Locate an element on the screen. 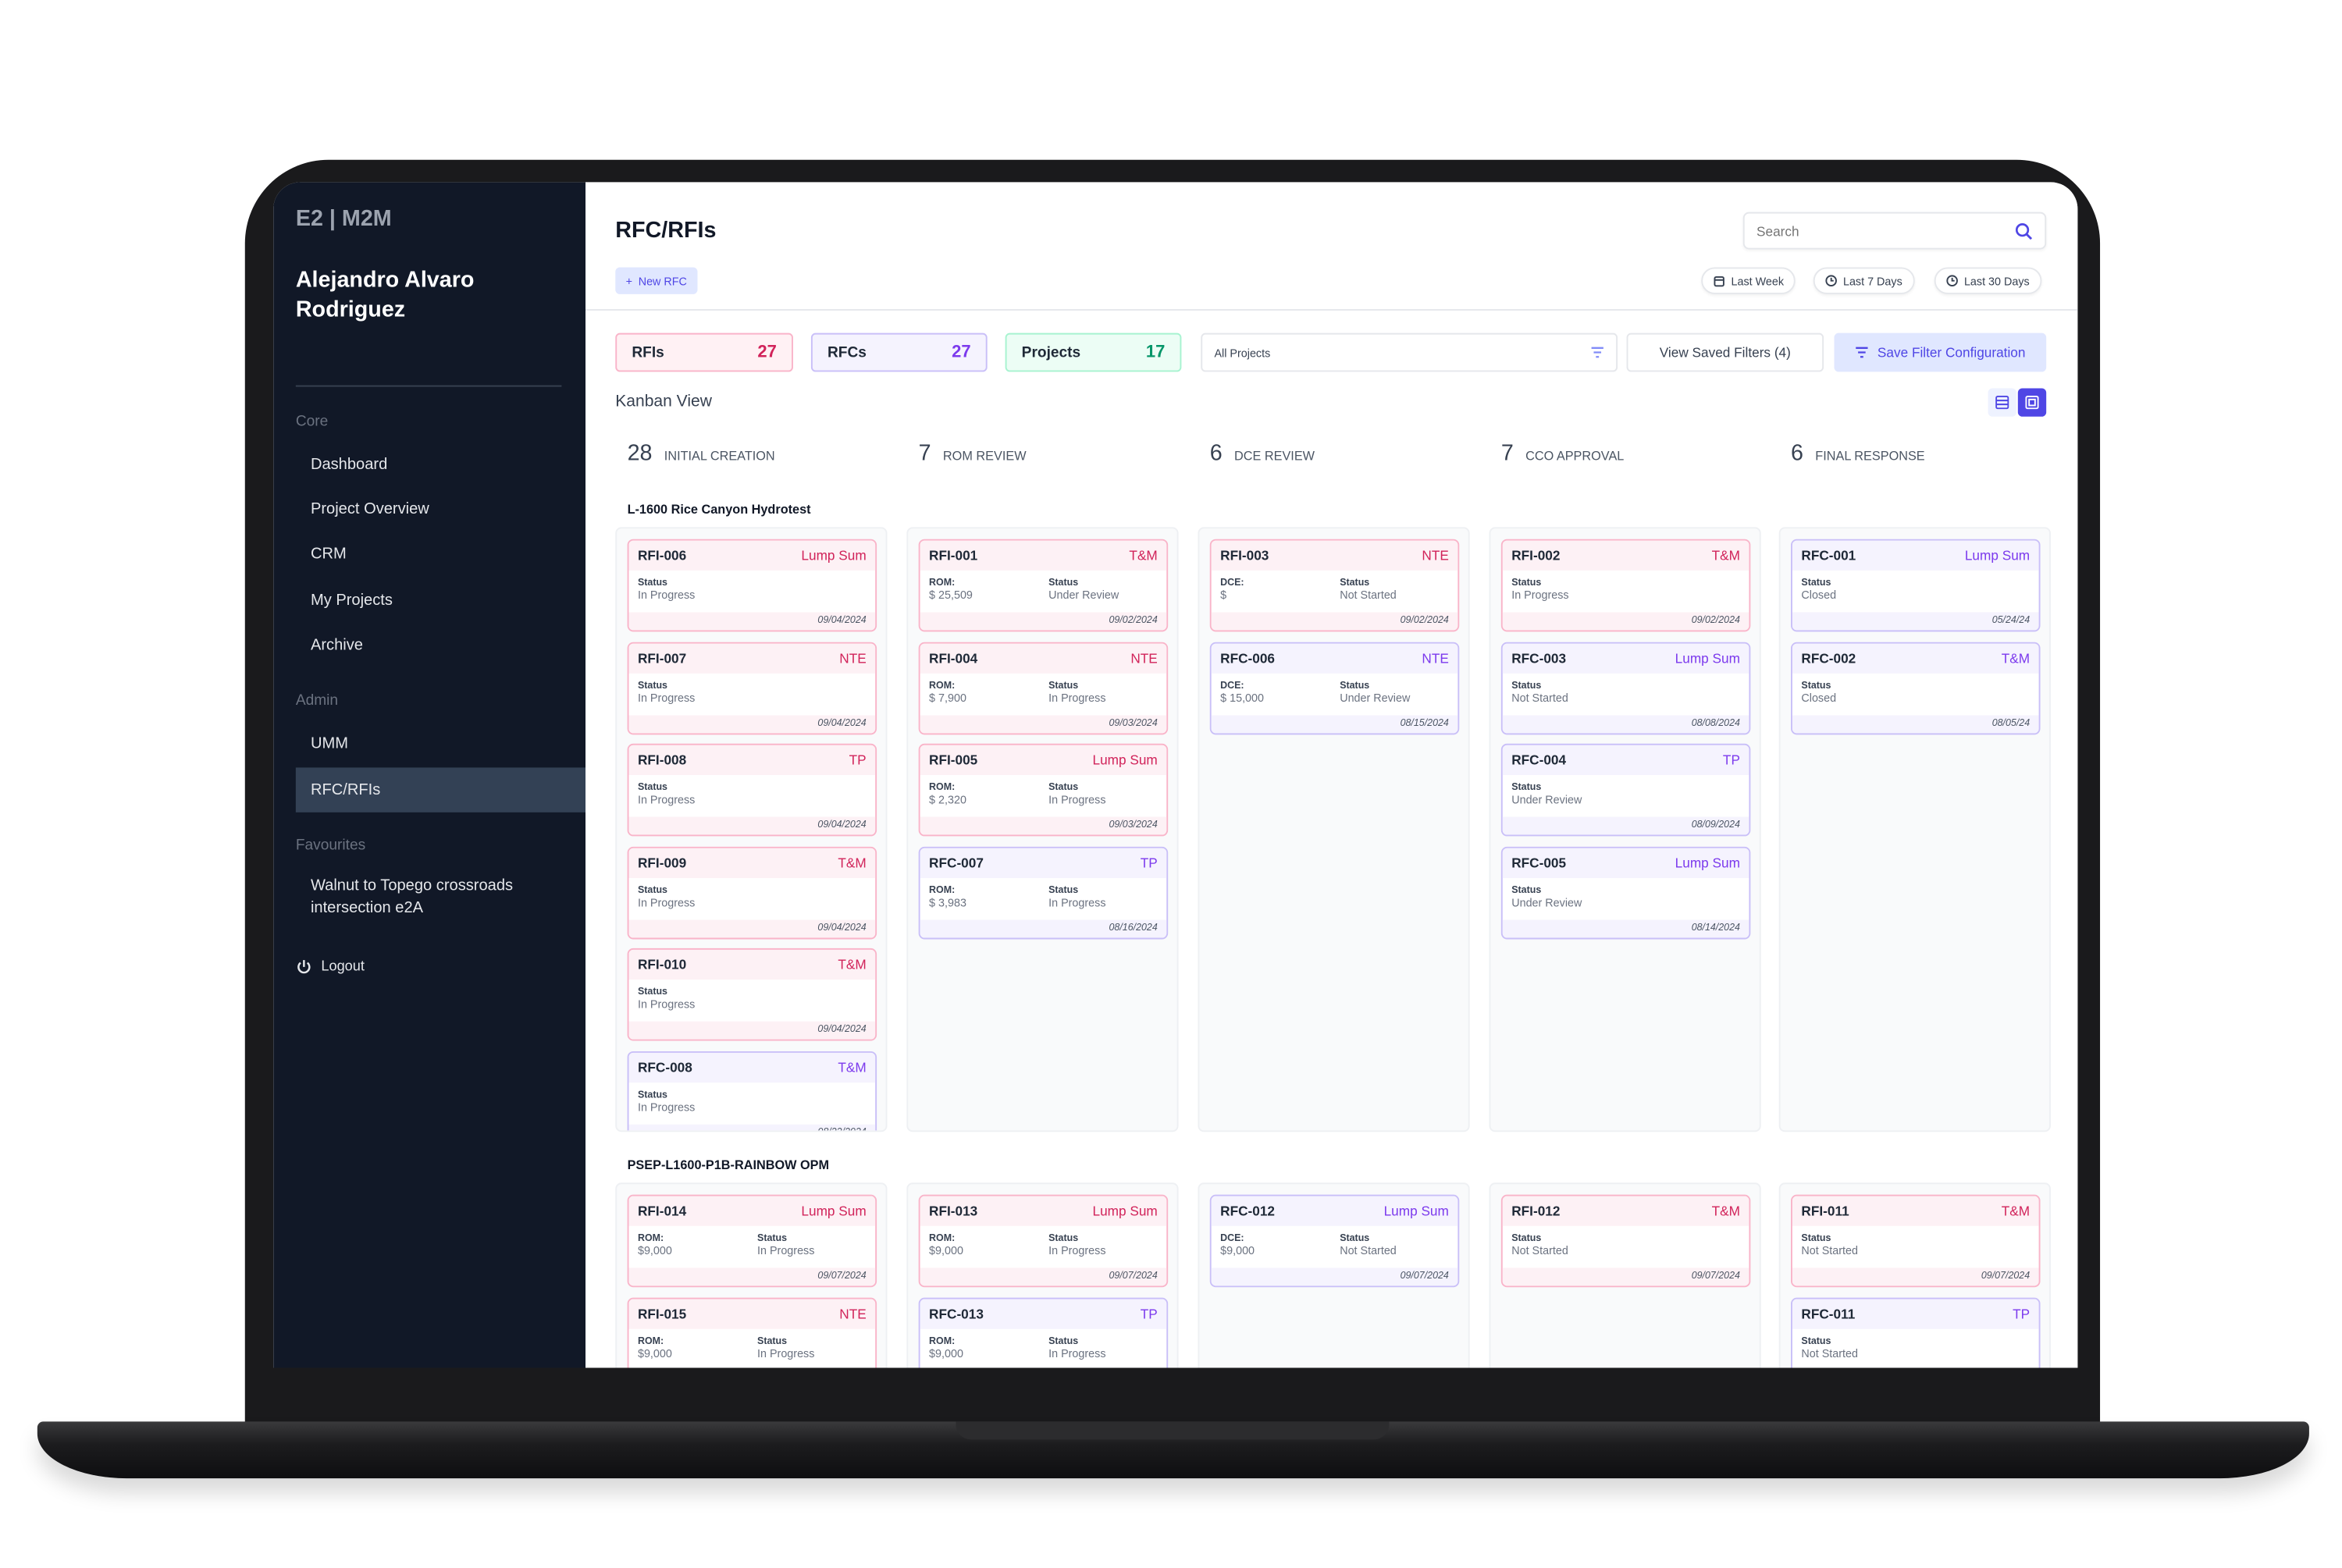 The height and width of the screenshot is (1568, 2342). filter-last-7-days: Last 7 Days is located at coordinates (1864, 280).